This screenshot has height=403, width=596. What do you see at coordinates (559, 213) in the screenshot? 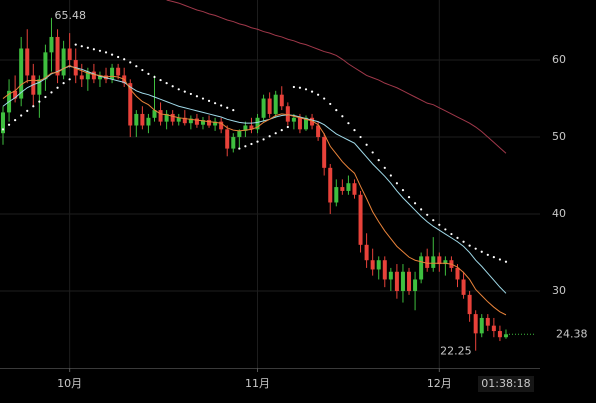
I see `y-tick-label: 40` at bounding box center [559, 213].